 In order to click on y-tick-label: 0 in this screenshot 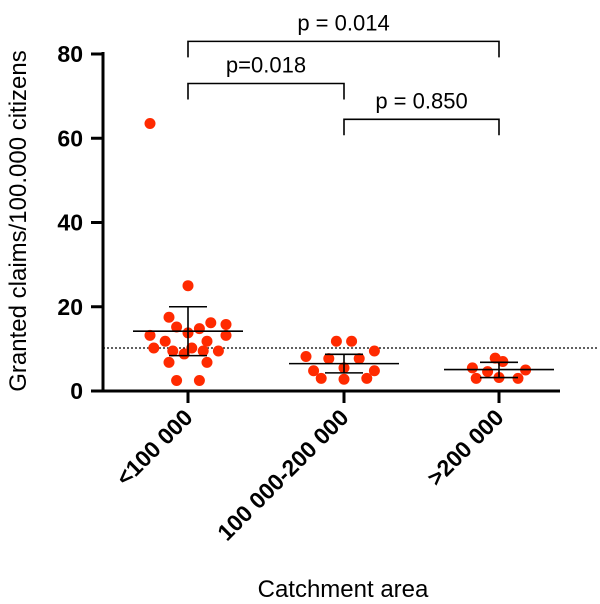, I will do `click(76, 391)`.